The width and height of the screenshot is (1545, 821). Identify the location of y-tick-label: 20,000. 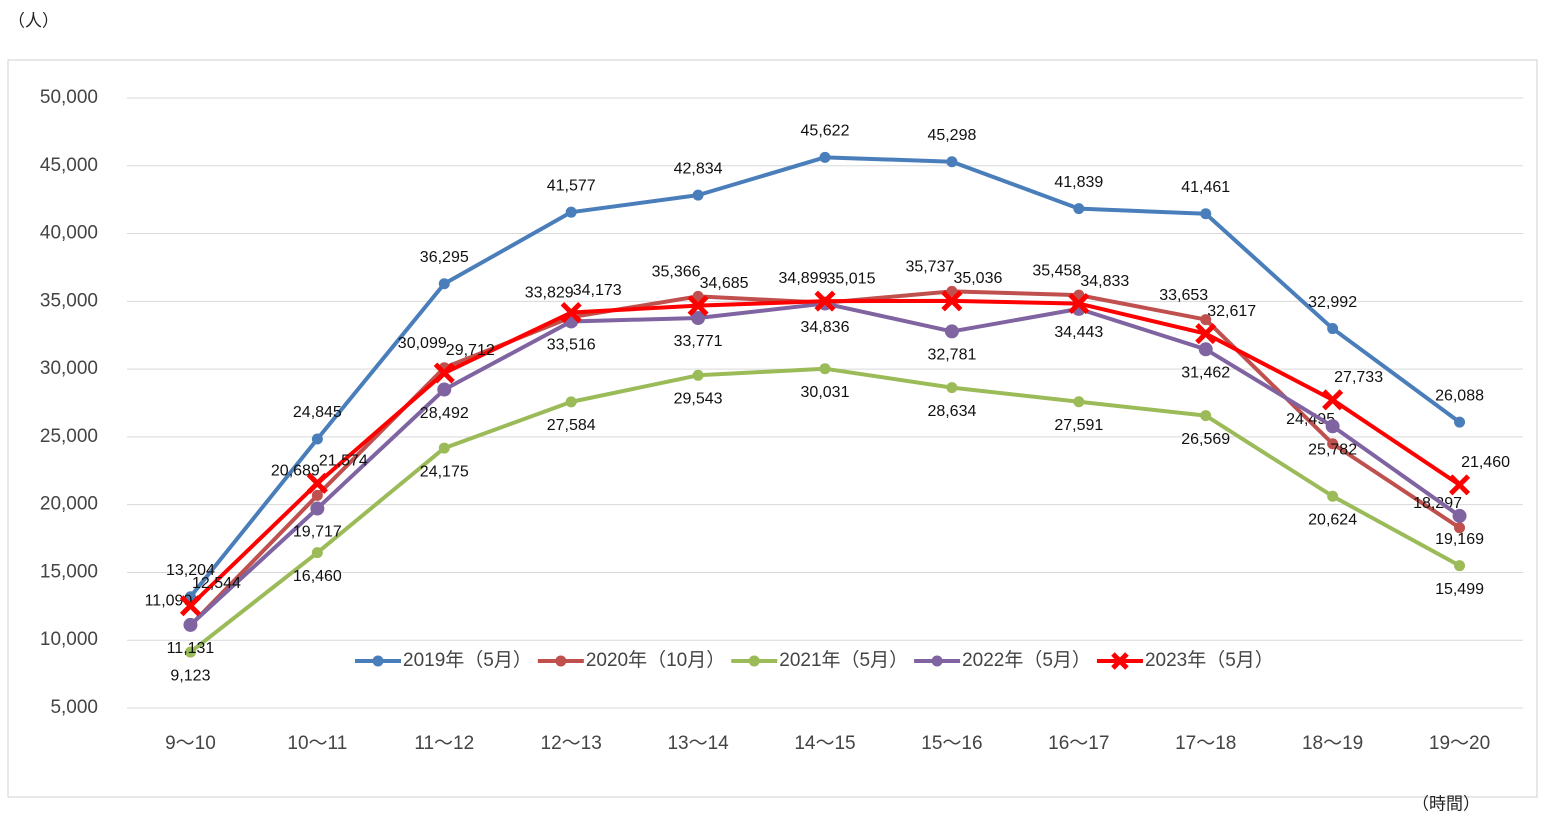
(69, 504).